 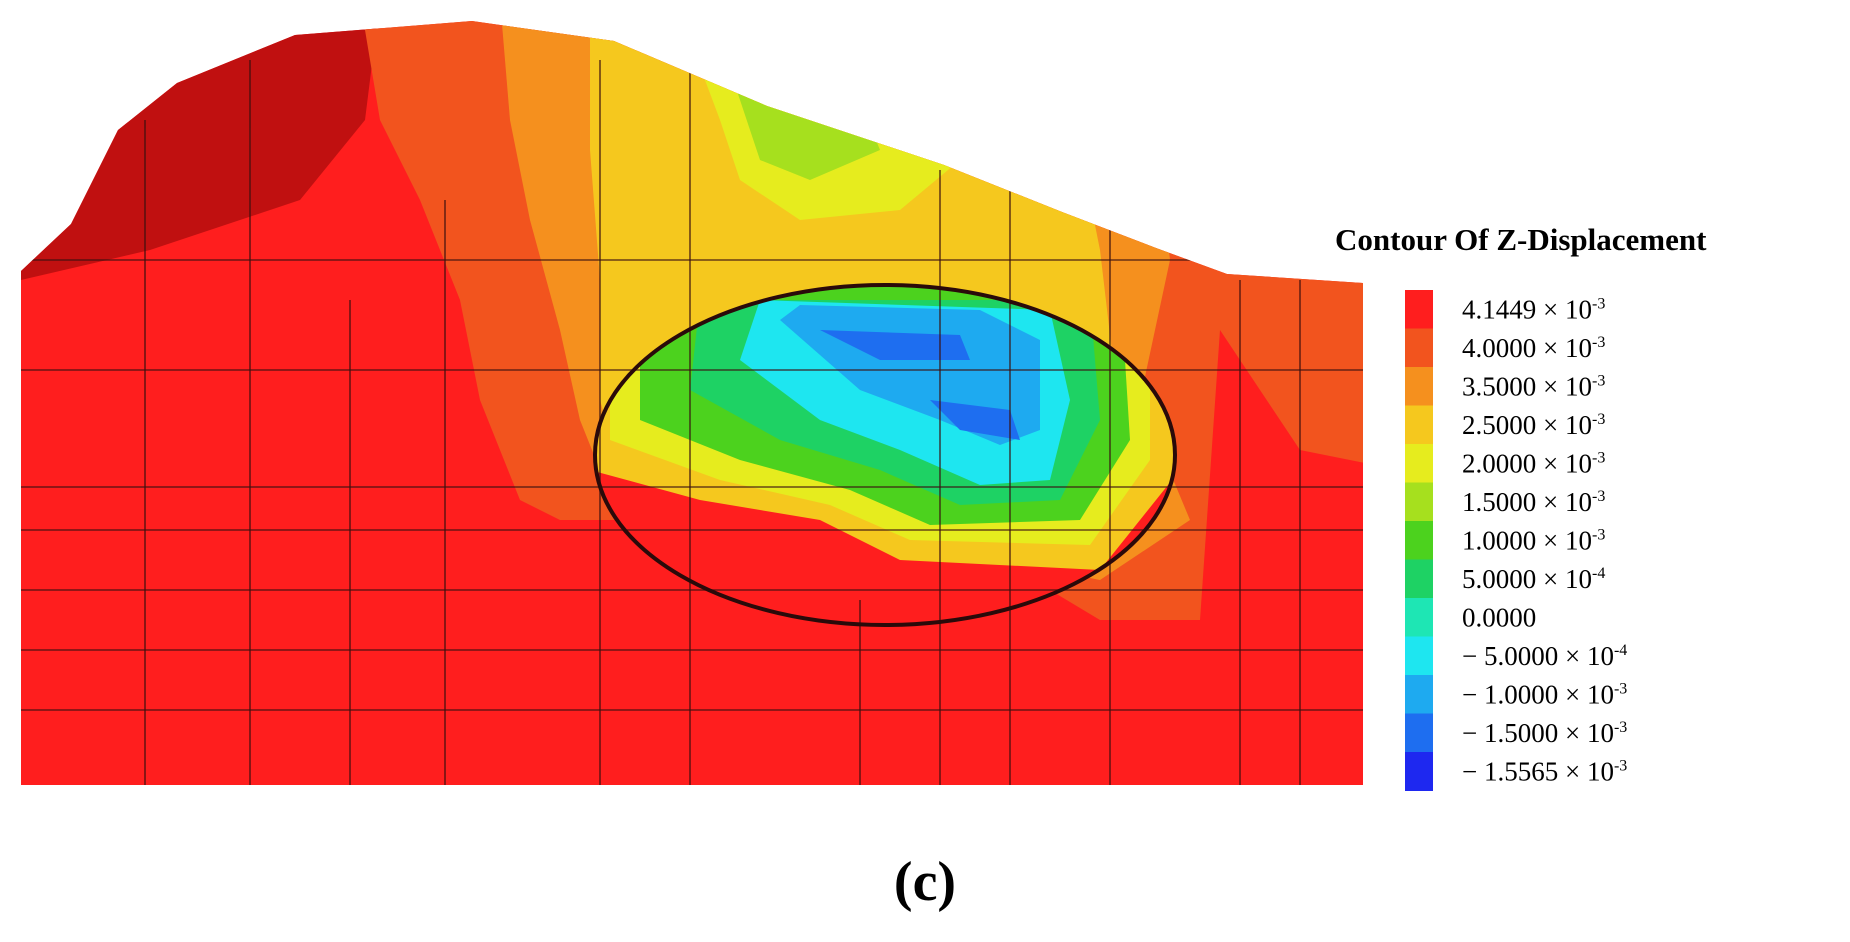 What do you see at coordinates (1527, 309) in the screenshot?
I see `legend-value: 4.1449 × 10` at bounding box center [1527, 309].